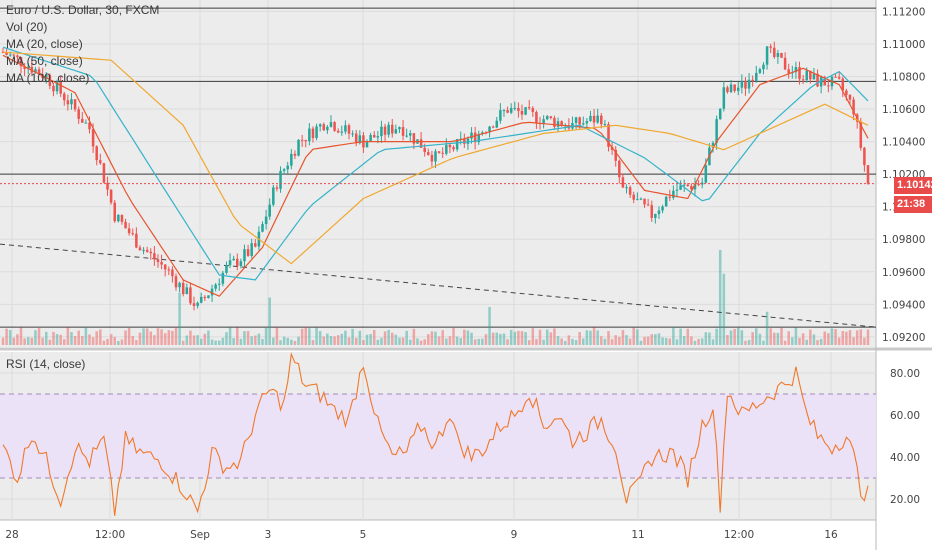 This screenshot has width=932, height=550. Describe the element at coordinates (46, 364) in the screenshot. I see `rsi-label: RSI (14, close)` at that location.